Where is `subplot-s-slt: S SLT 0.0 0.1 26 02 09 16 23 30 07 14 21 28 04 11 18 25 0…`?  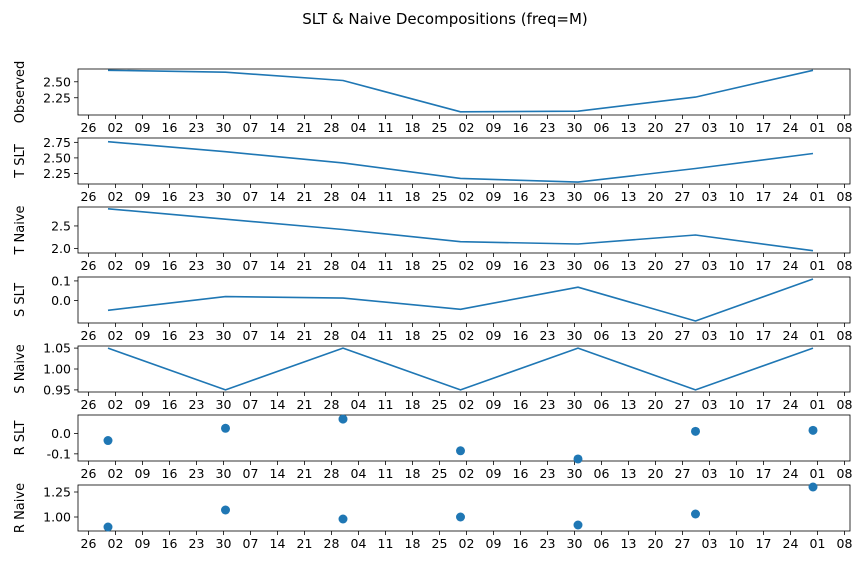
subplot-s-slt: S SLT 0.0 0.1 26 02 09 16 23 30 07 14 21 28 04 11 18 25 0… is located at coordinates (432, 308).